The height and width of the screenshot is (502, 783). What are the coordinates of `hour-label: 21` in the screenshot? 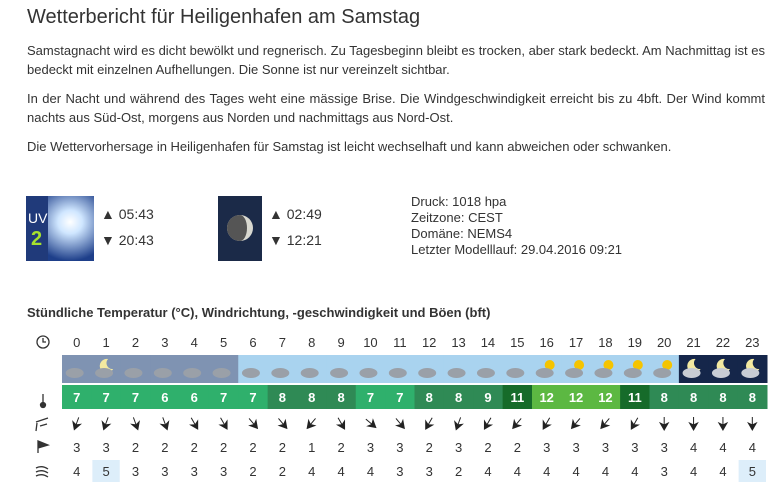 It's located at (693, 342).